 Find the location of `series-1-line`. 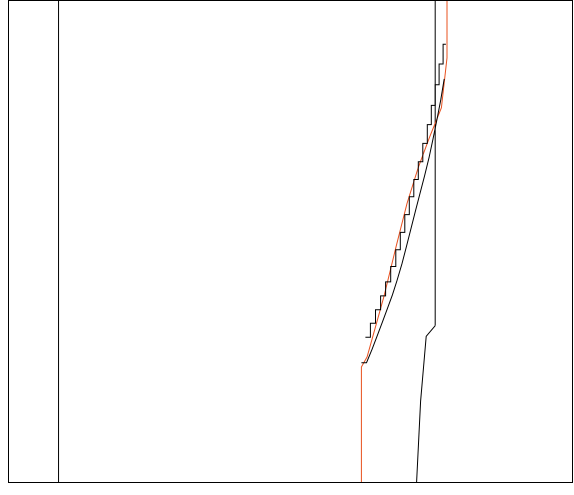

series-1-line is located at coordinates (404, 241).